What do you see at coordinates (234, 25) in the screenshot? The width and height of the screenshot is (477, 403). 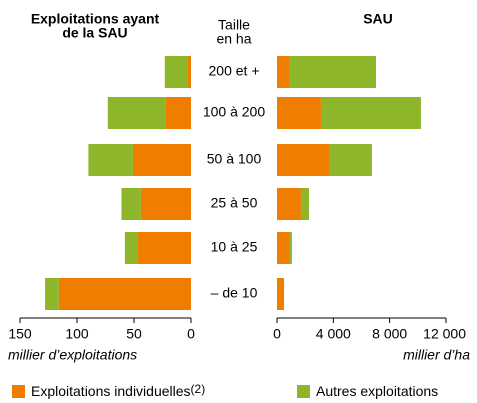 I see `category-axis-title: Taille` at bounding box center [234, 25].